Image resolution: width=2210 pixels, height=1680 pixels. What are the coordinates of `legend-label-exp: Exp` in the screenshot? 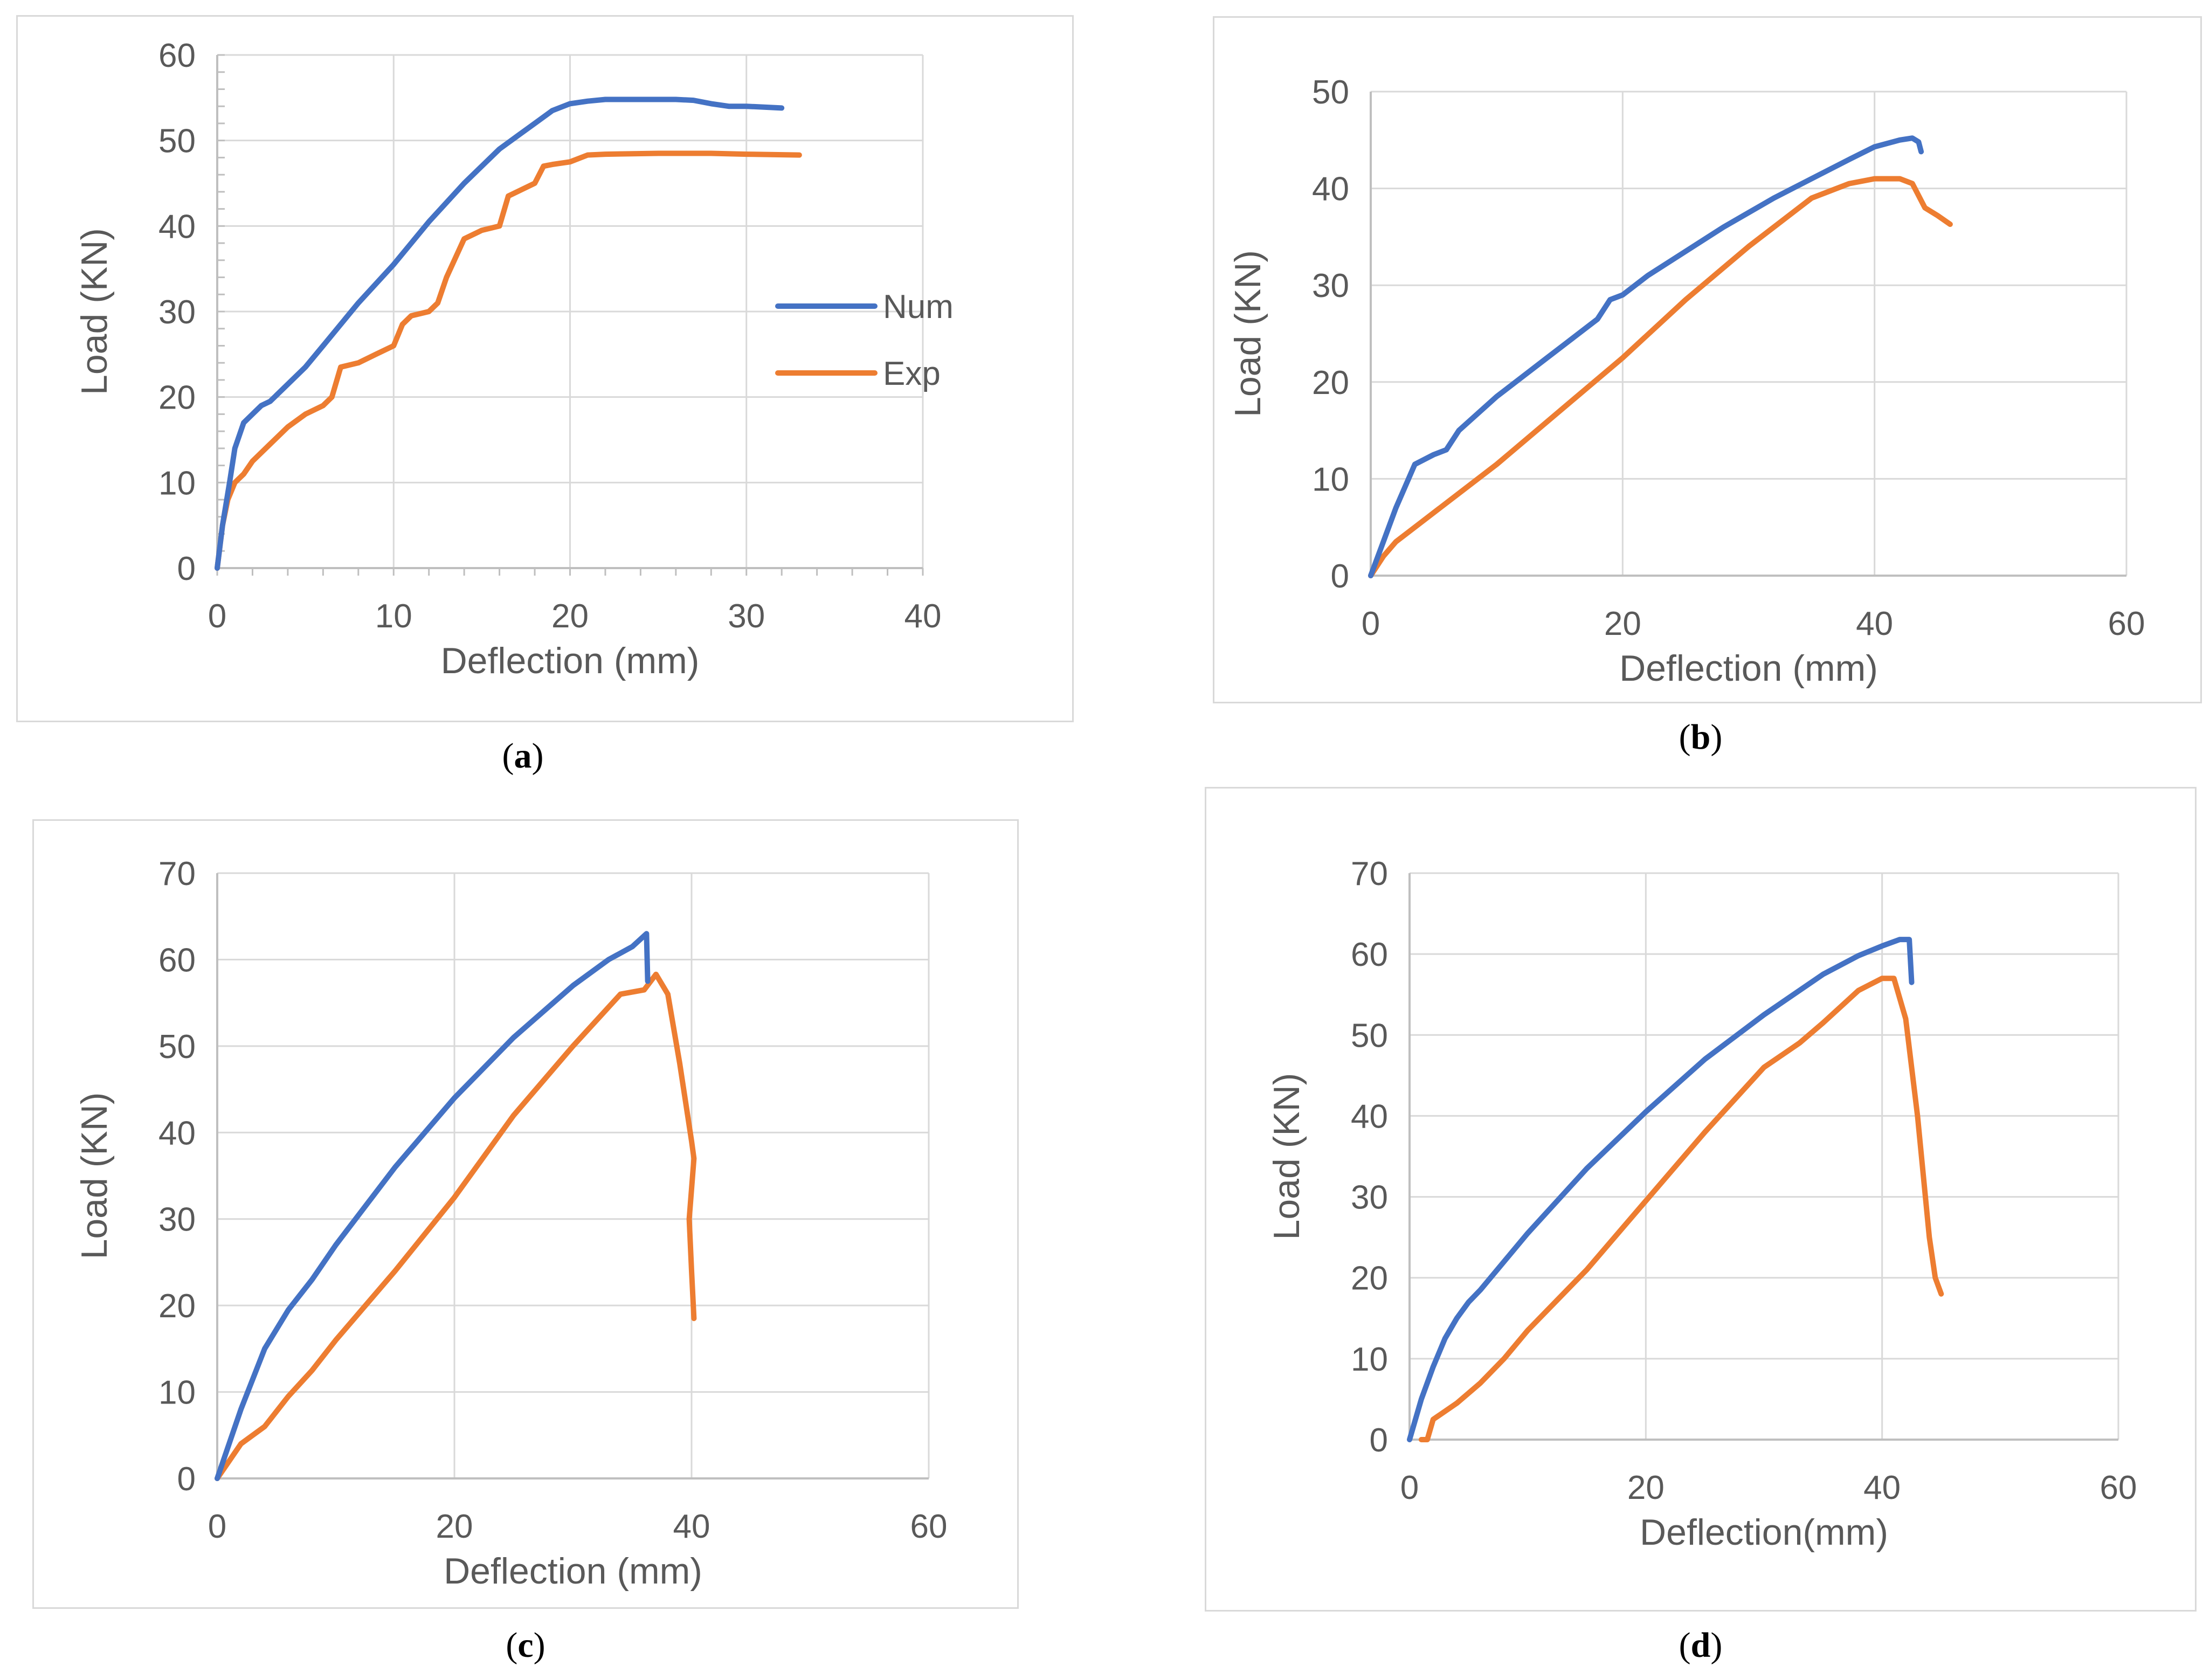 It's located at (912, 373).